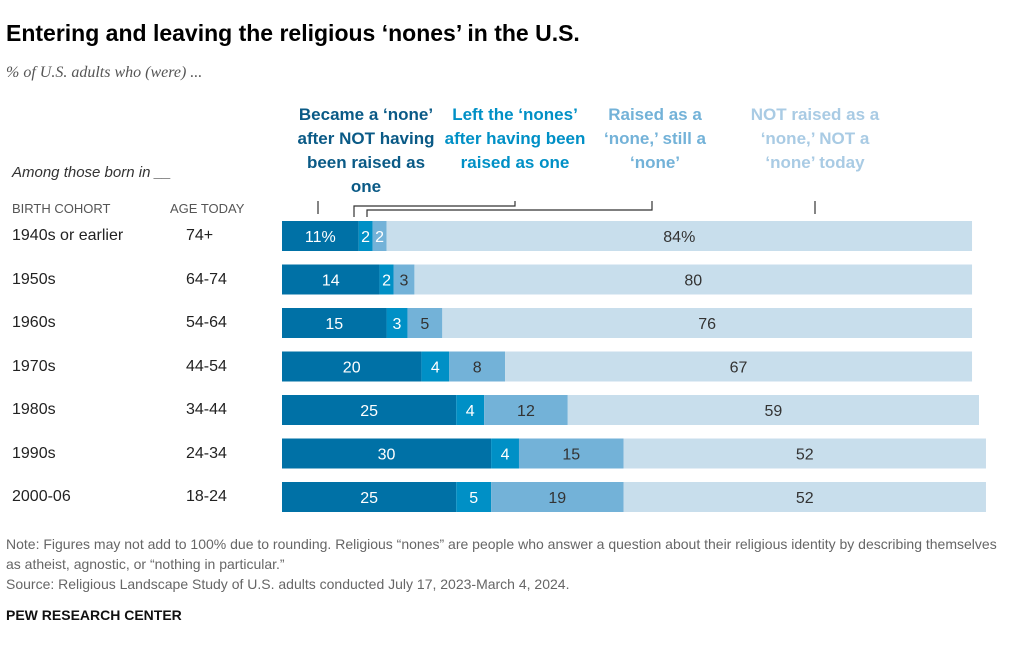 This screenshot has height=652, width=1023. I want to click on row-label-cohort: 1960s, so click(34, 322).